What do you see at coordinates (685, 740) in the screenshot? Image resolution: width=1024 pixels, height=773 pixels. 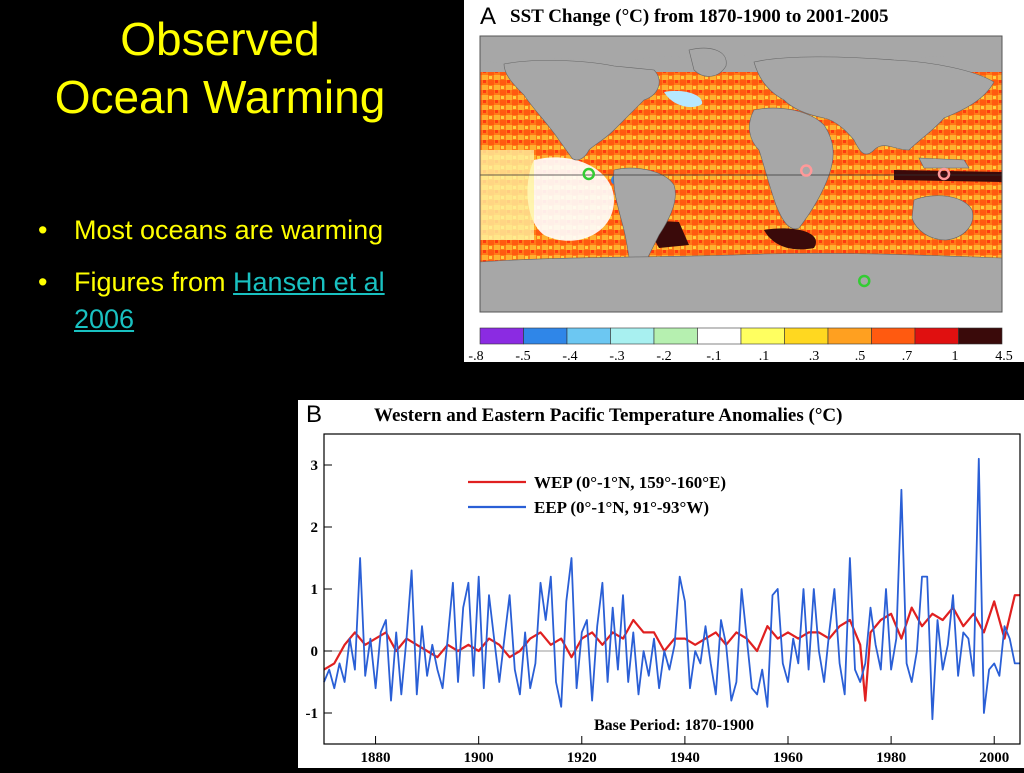 I see `x-axis-ticks` at bounding box center [685, 740].